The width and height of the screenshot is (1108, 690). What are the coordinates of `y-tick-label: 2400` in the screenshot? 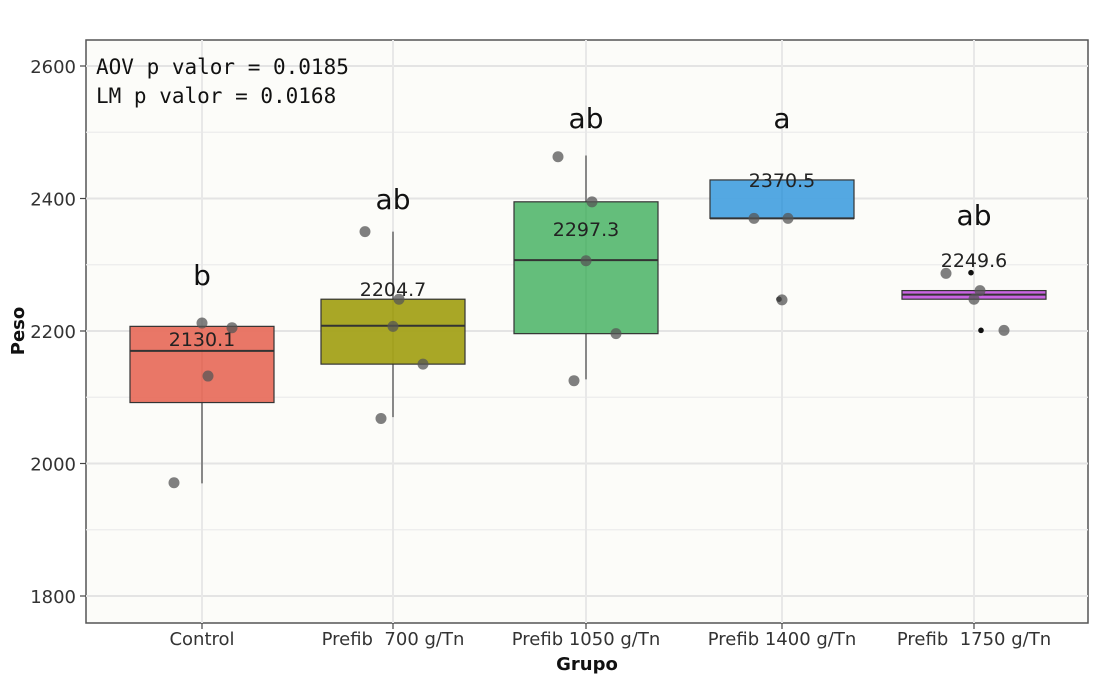 It's located at (53, 200).